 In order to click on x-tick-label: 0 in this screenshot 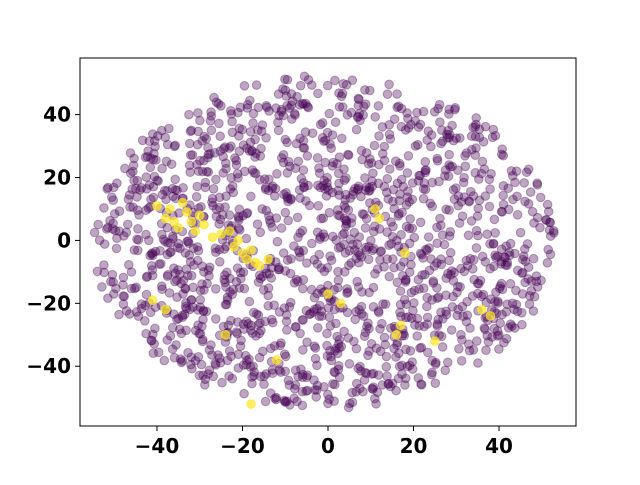, I will do `click(328, 446)`.